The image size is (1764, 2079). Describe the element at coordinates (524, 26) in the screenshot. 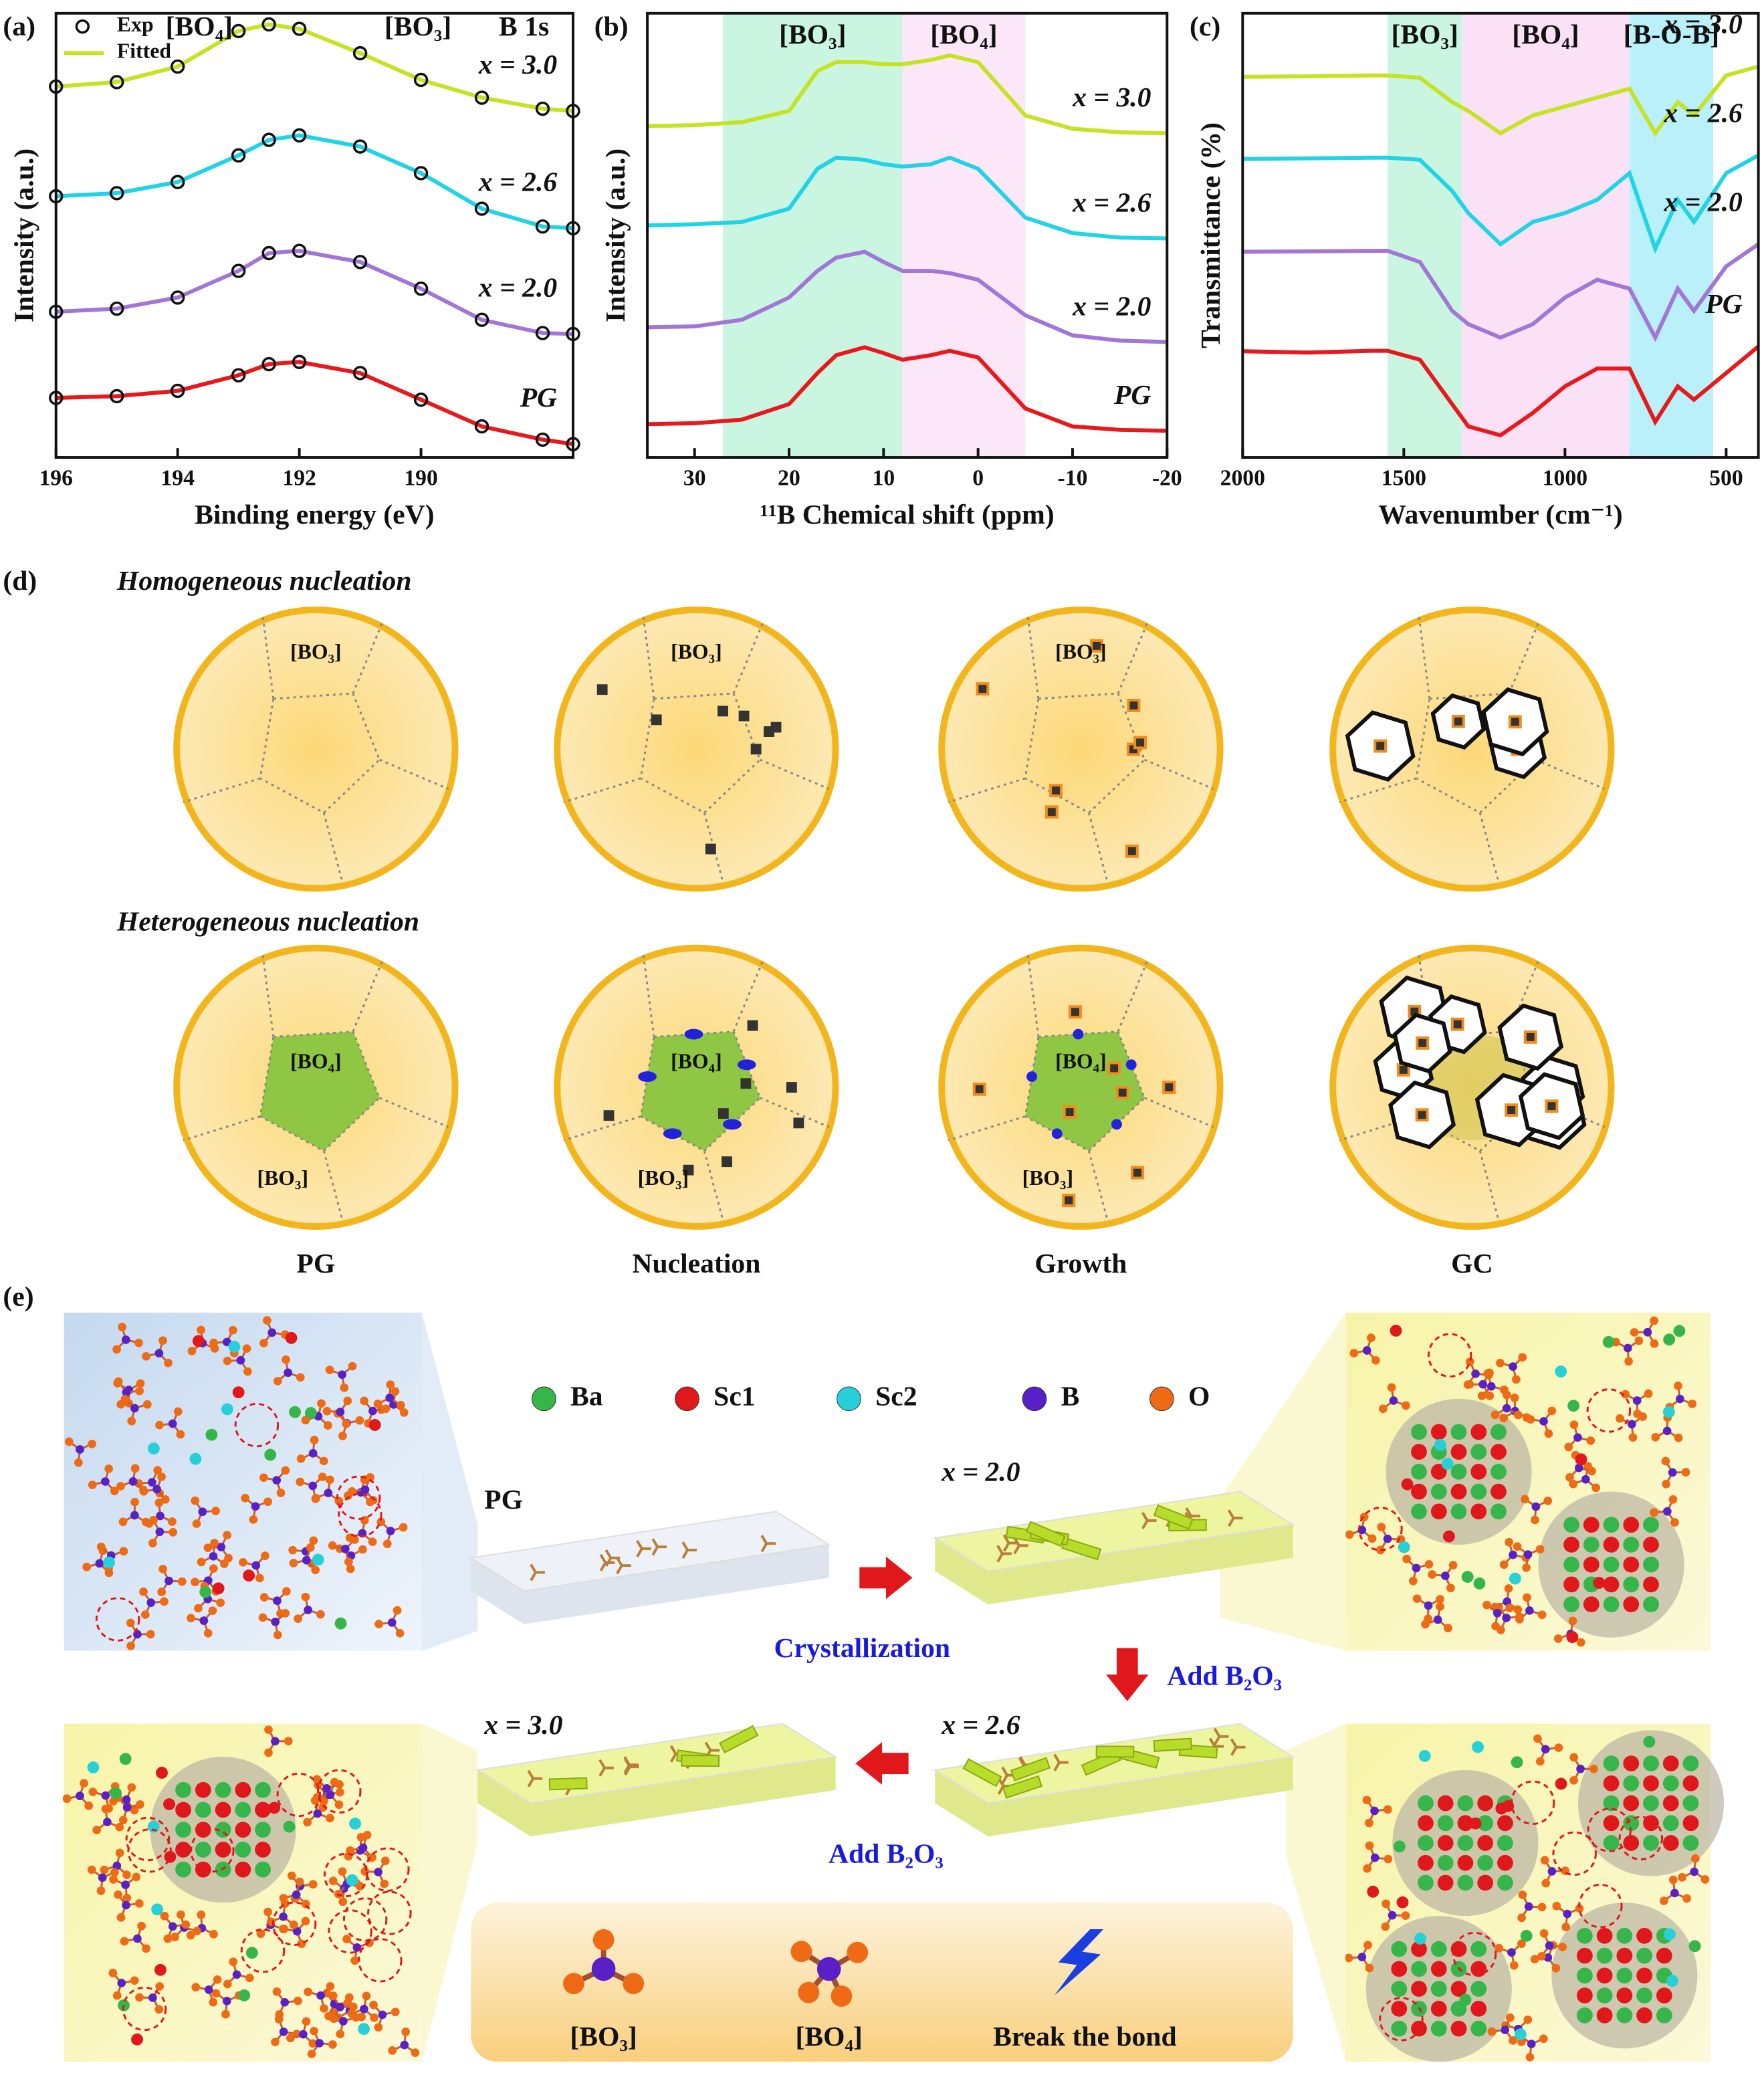

I see `annotation: B 1s` at that location.